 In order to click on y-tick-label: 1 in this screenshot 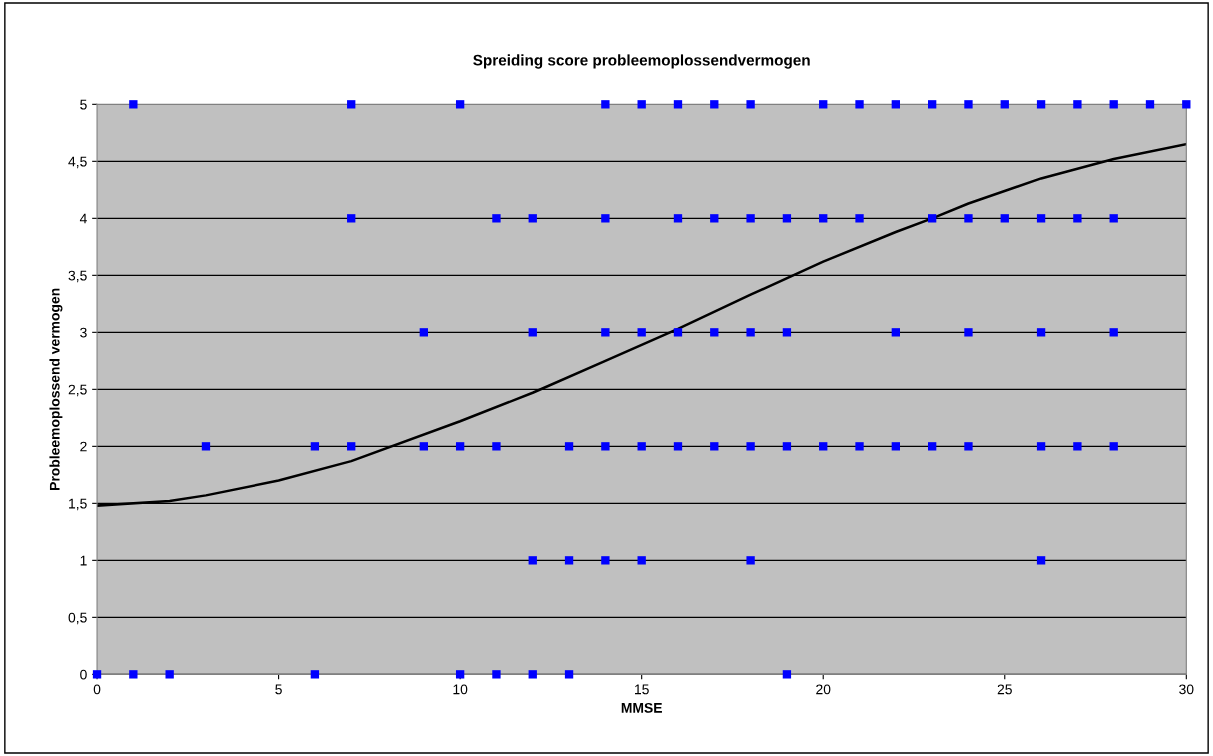, I will do `click(83, 560)`.